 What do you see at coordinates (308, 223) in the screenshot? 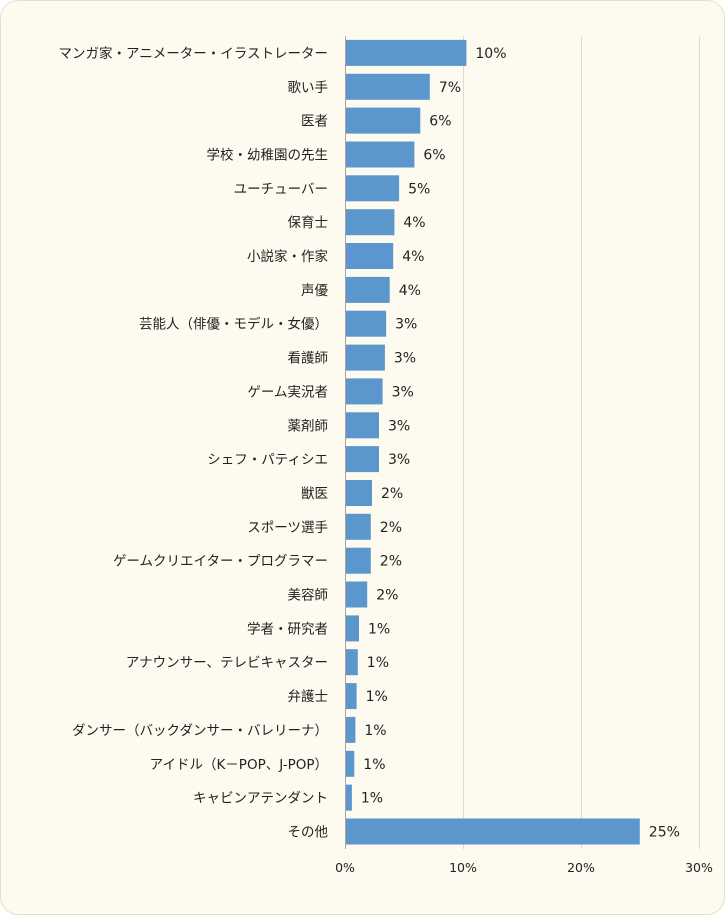
I see `category-label: 保育士` at bounding box center [308, 223].